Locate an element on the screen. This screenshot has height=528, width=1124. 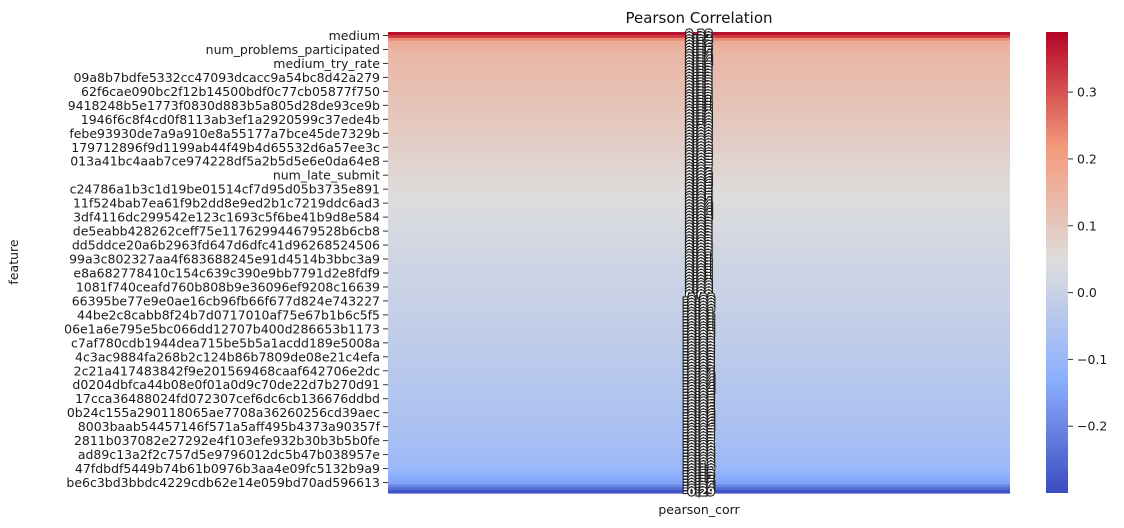
cell-annotation: 0.09 is located at coordinates (698, 135).